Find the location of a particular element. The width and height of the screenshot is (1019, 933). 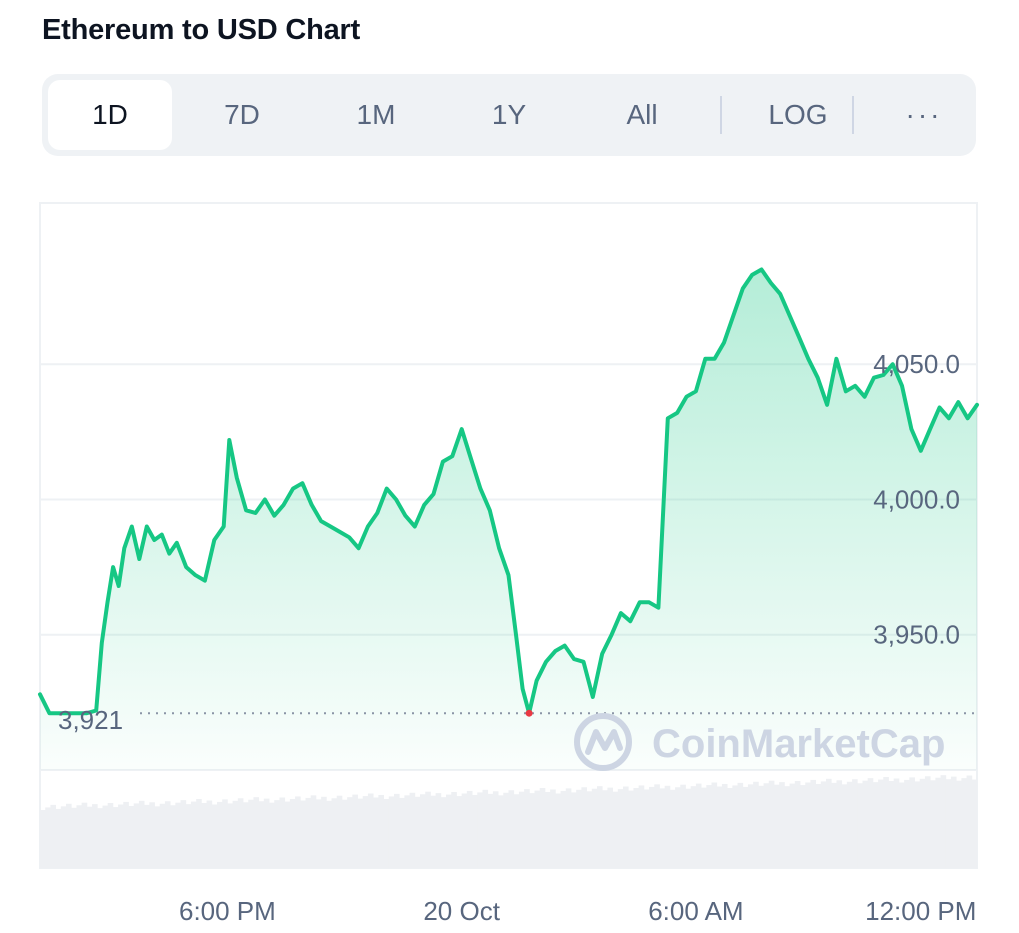

log-scale-toggle: LOG is located at coordinates (798, 114).